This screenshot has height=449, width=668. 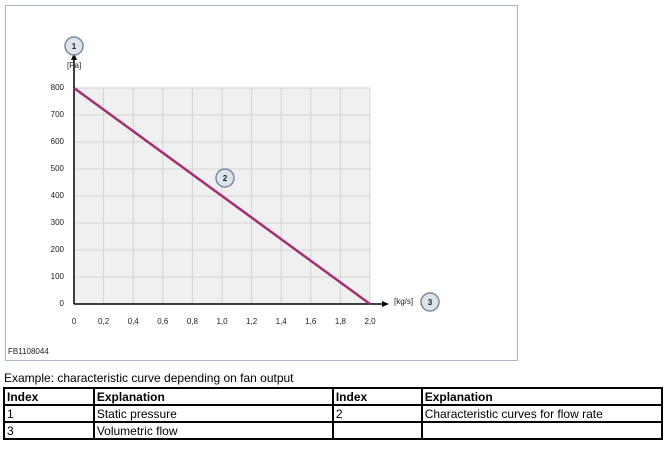 What do you see at coordinates (282, 321) in the screenshot?
I see `x-tick-label: 1,4` at bounding box center [282, 321].